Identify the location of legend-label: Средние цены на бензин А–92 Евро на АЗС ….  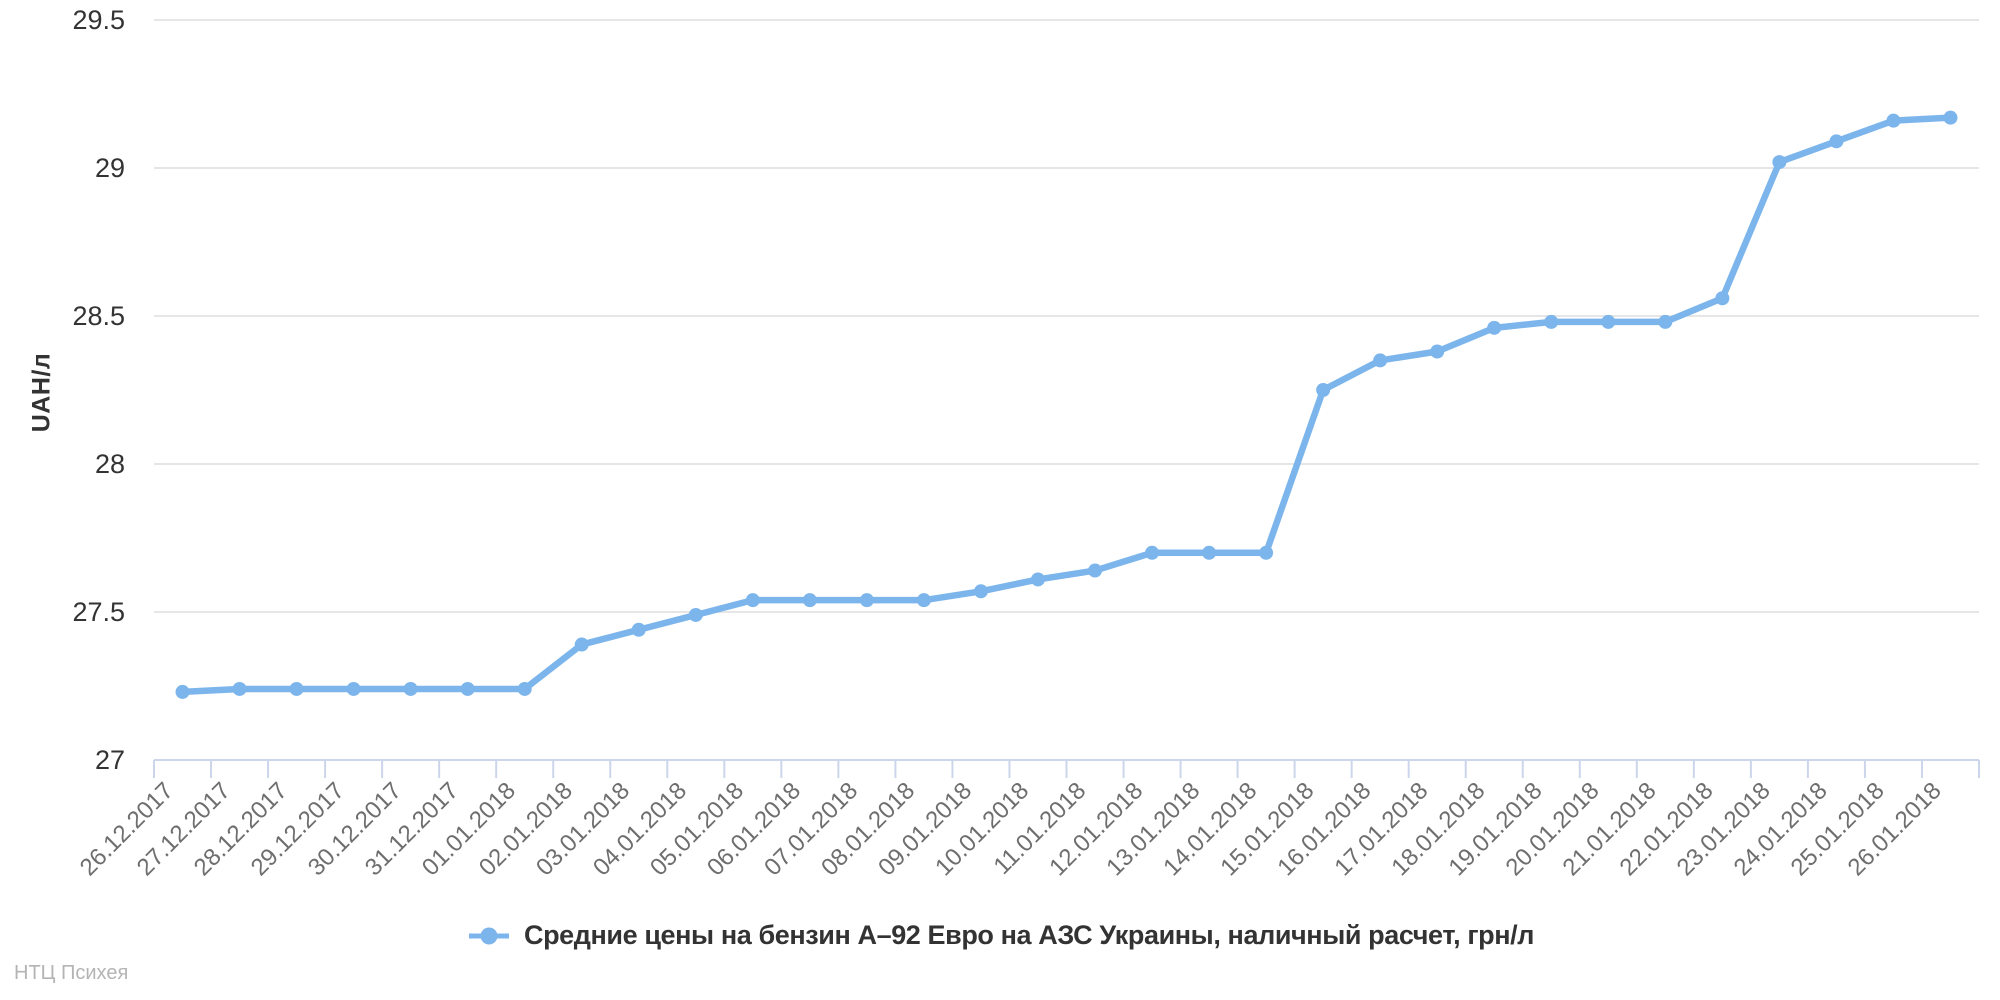
(1029, 935).